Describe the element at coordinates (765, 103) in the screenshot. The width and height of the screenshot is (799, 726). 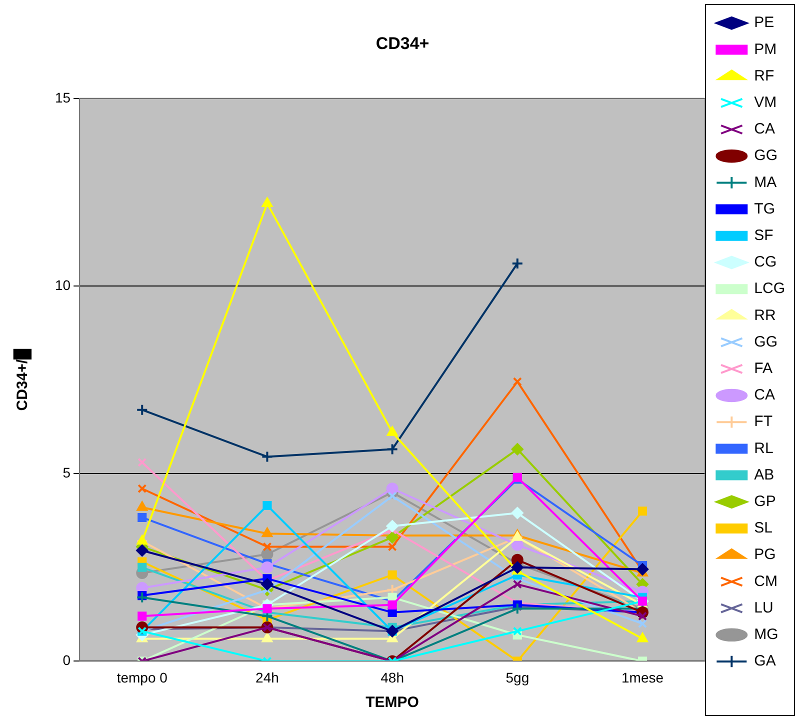
I see `legend-label: VM` at that location.